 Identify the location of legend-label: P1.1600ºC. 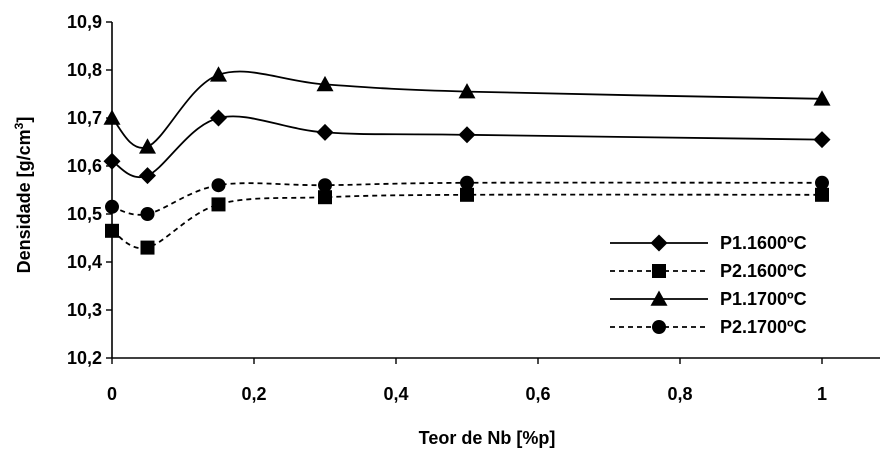
(763, 243).